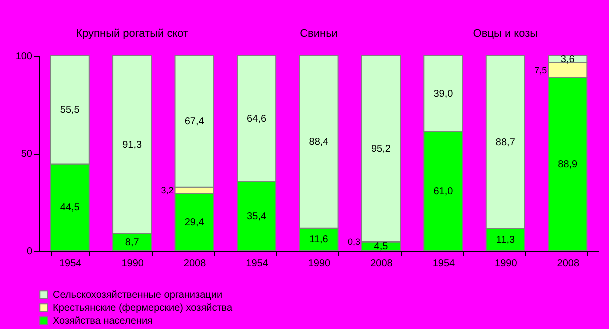 The height and width of the screenshot is (334, 616). Describe the element at coordinates (319, 240) in the screenshot. I see `data-label: 11,6` at that location.